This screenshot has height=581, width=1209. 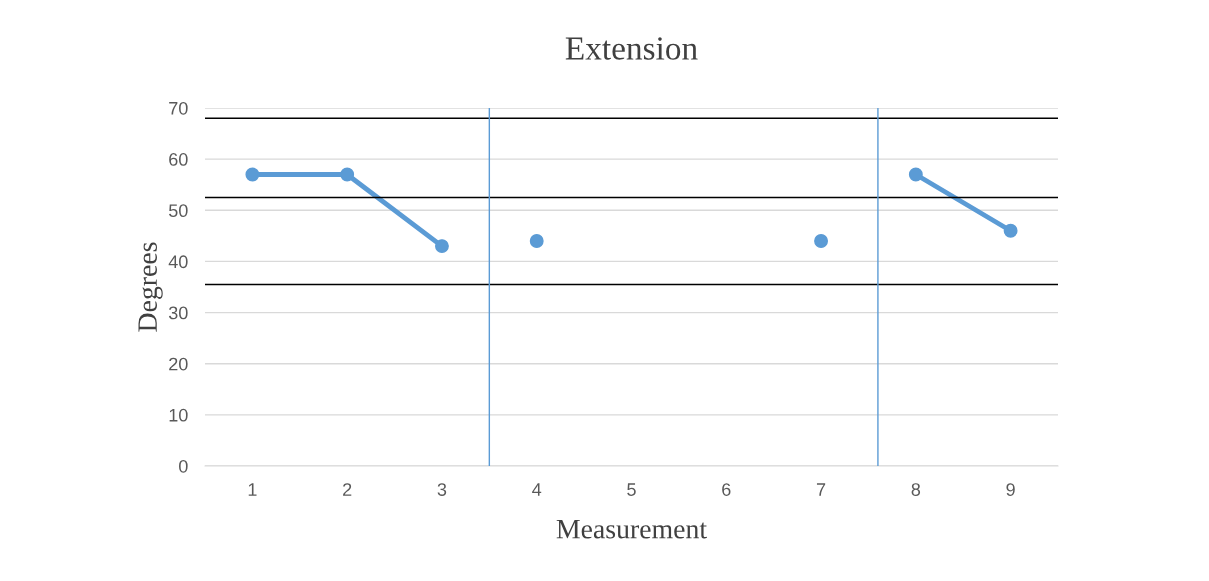 I want to click on x-tick-label: 9, so click(x=1010, y=489).